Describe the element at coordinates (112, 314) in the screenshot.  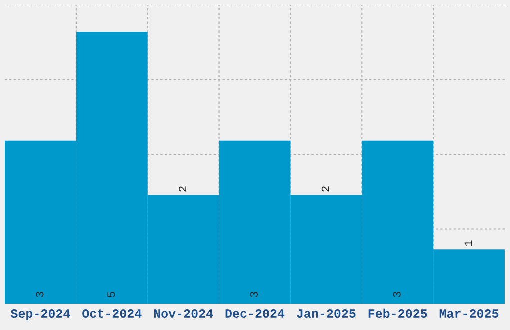
I see `x-tick-label: Oct-2024` at that location.